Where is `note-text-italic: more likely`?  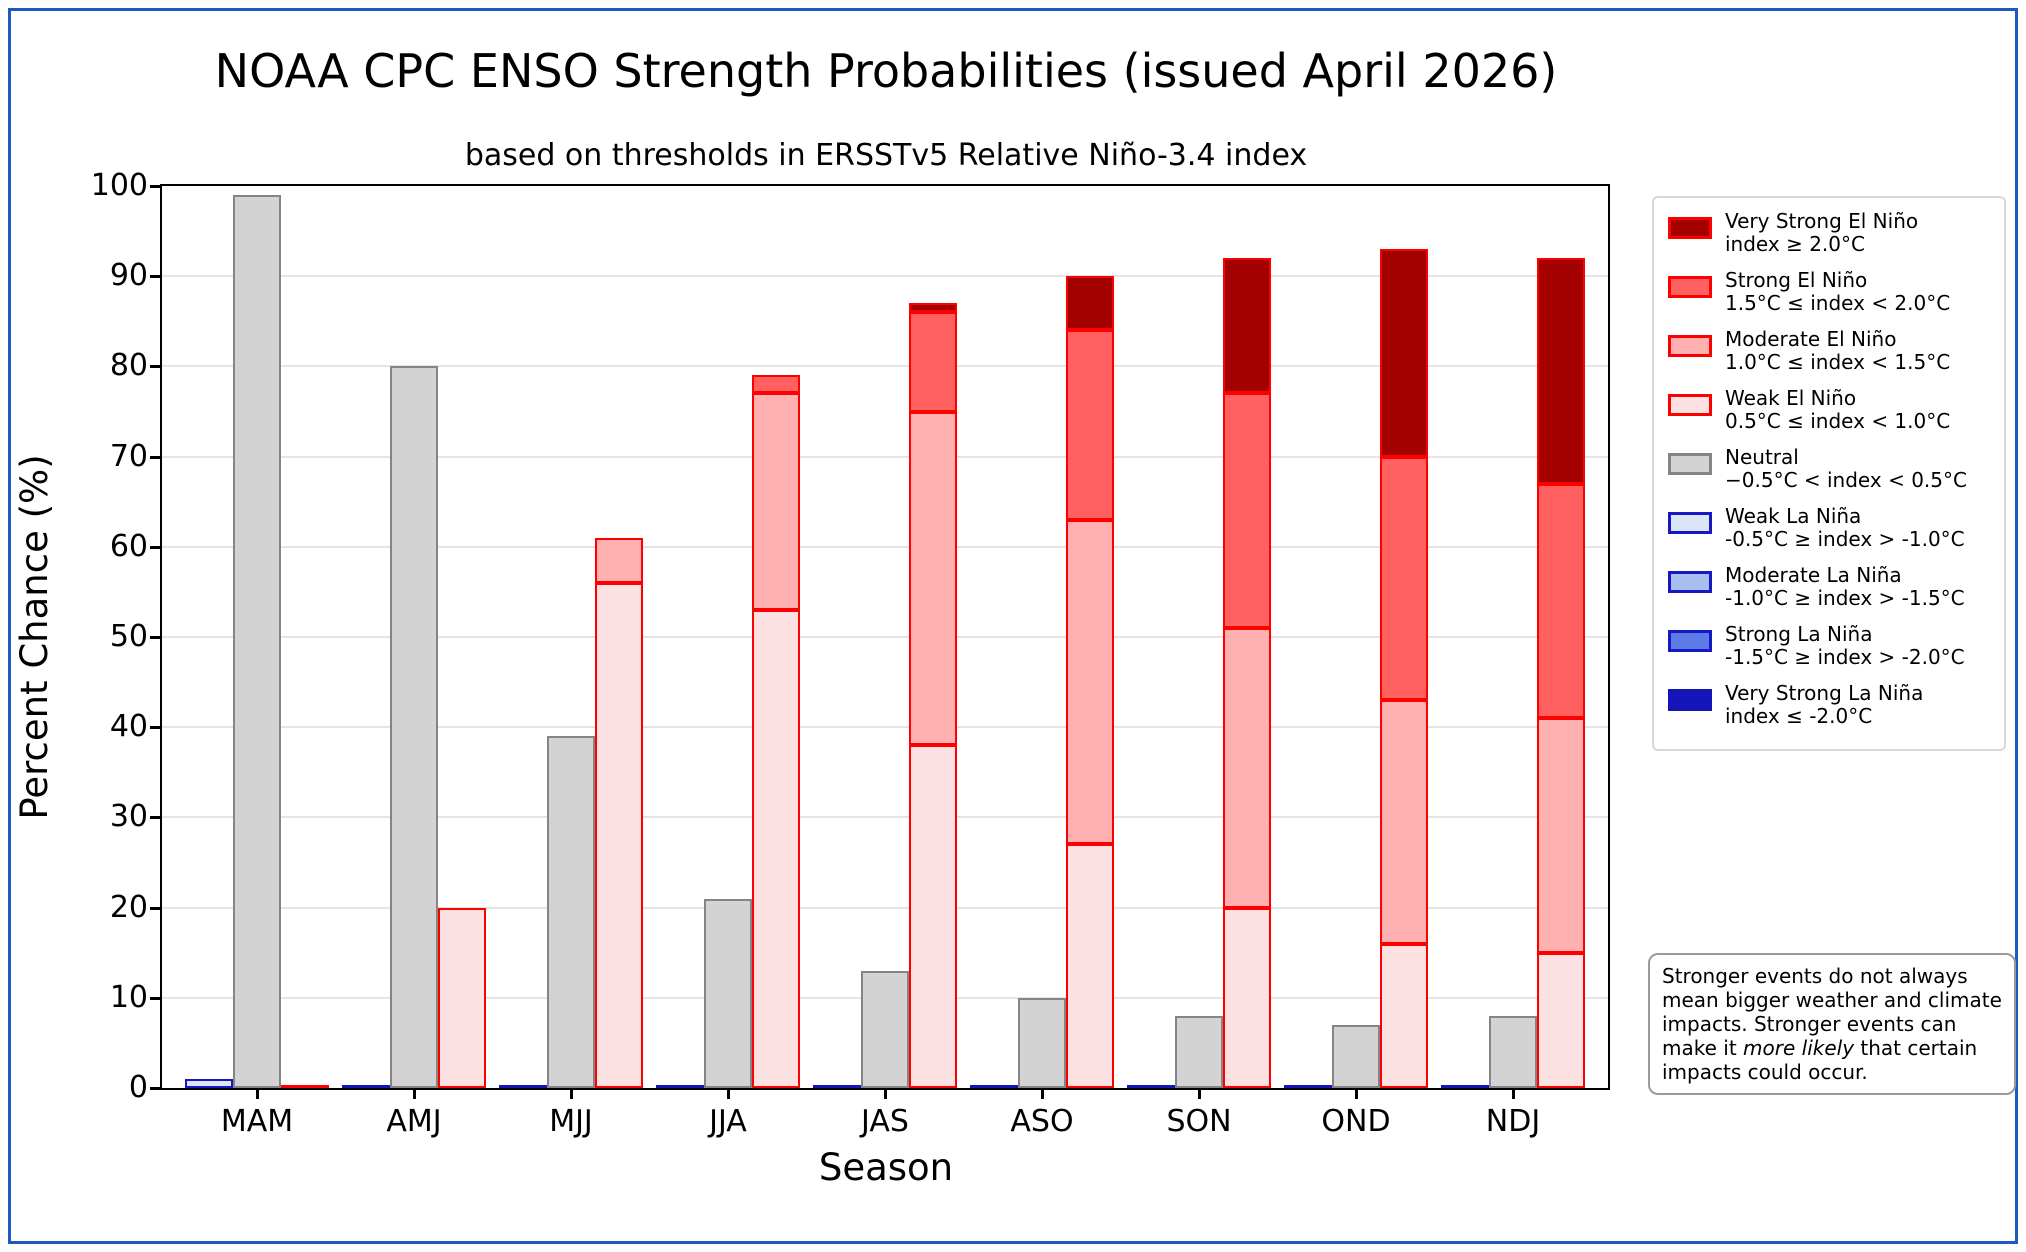 note-text-italic: more likely is located at coordinates (1799, 1048).